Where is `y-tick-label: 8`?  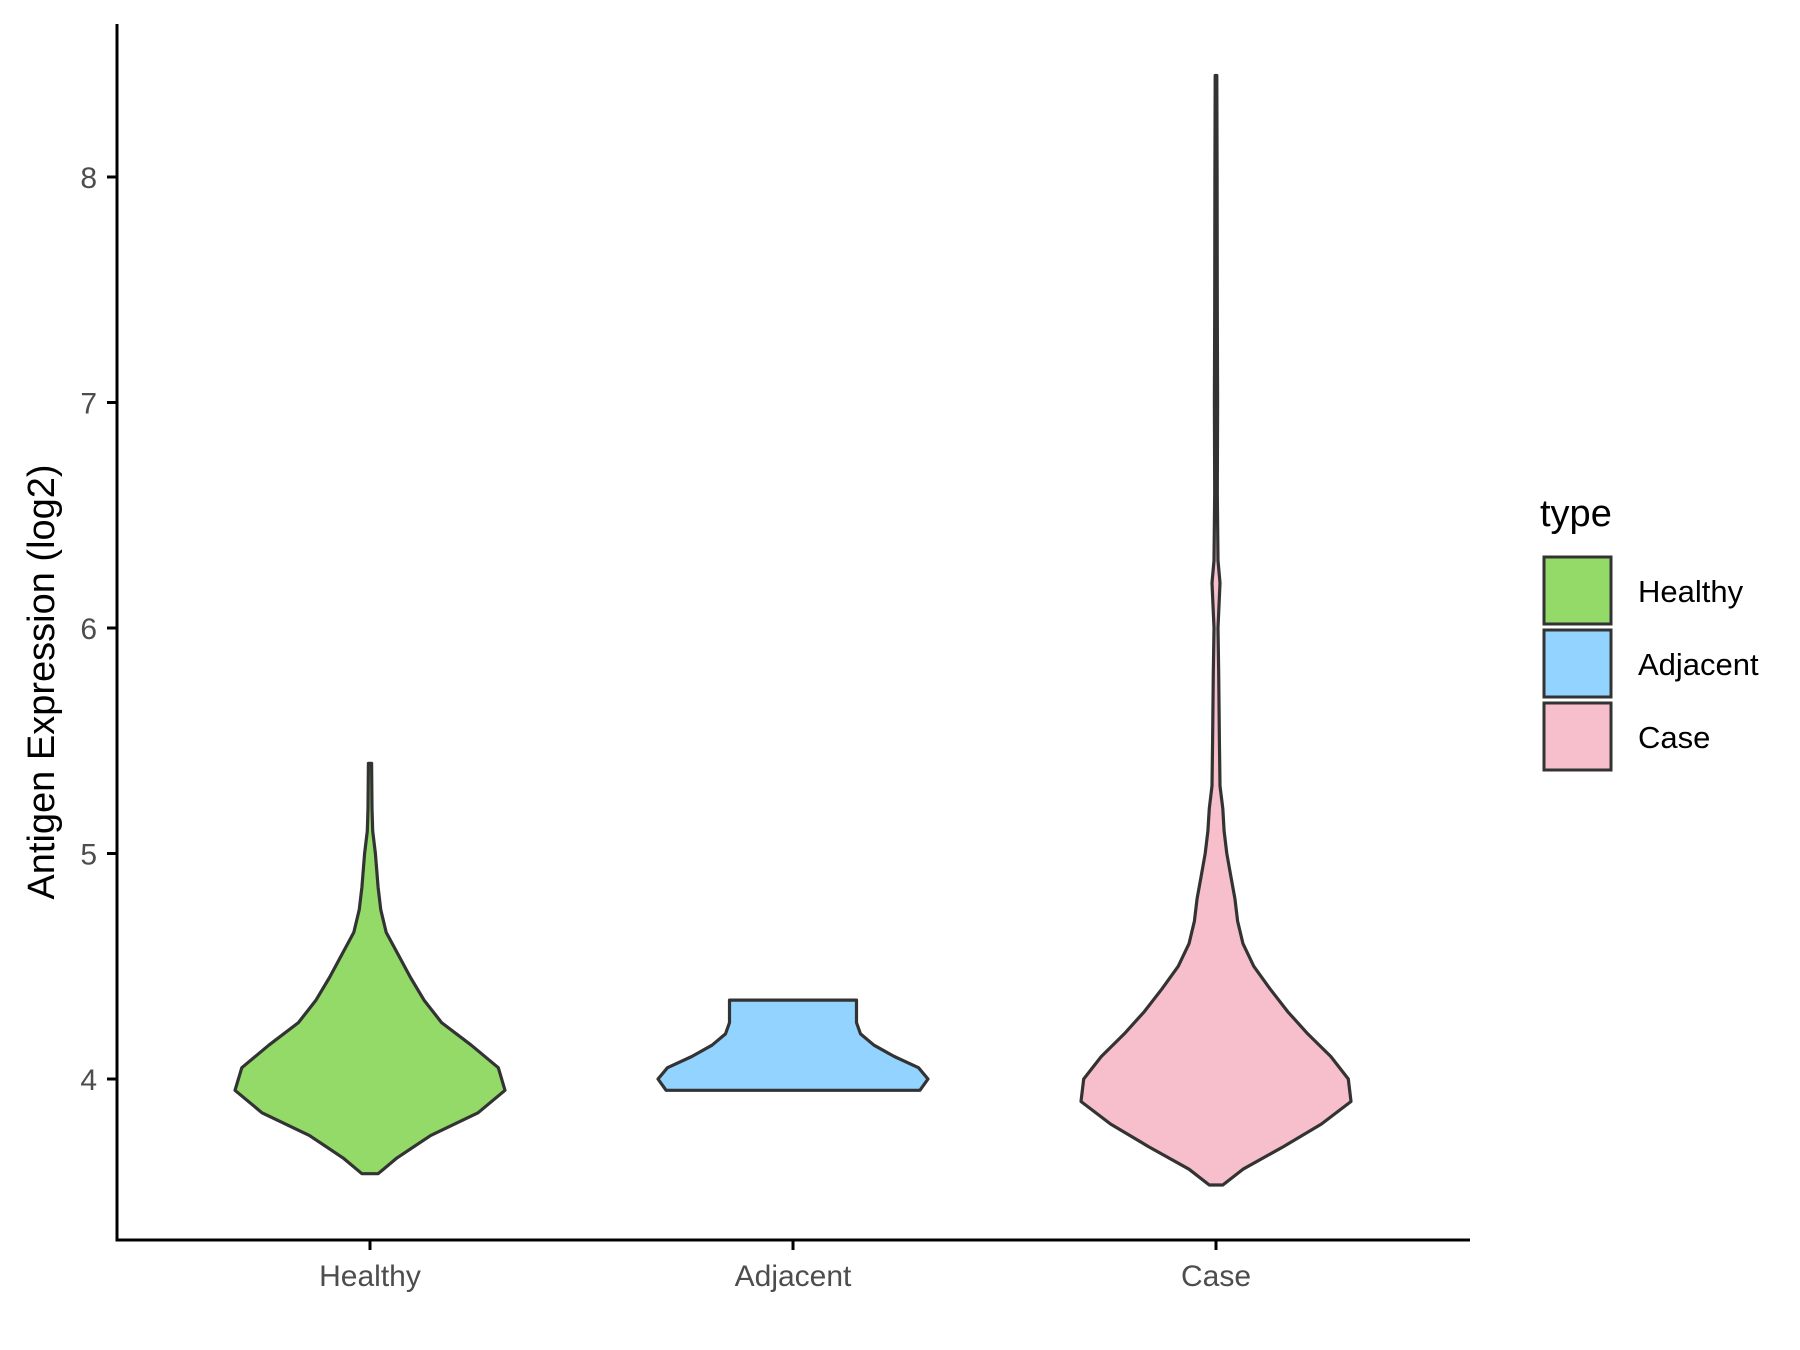
y-tick-label: 8 is located at coordinates (88, 178).